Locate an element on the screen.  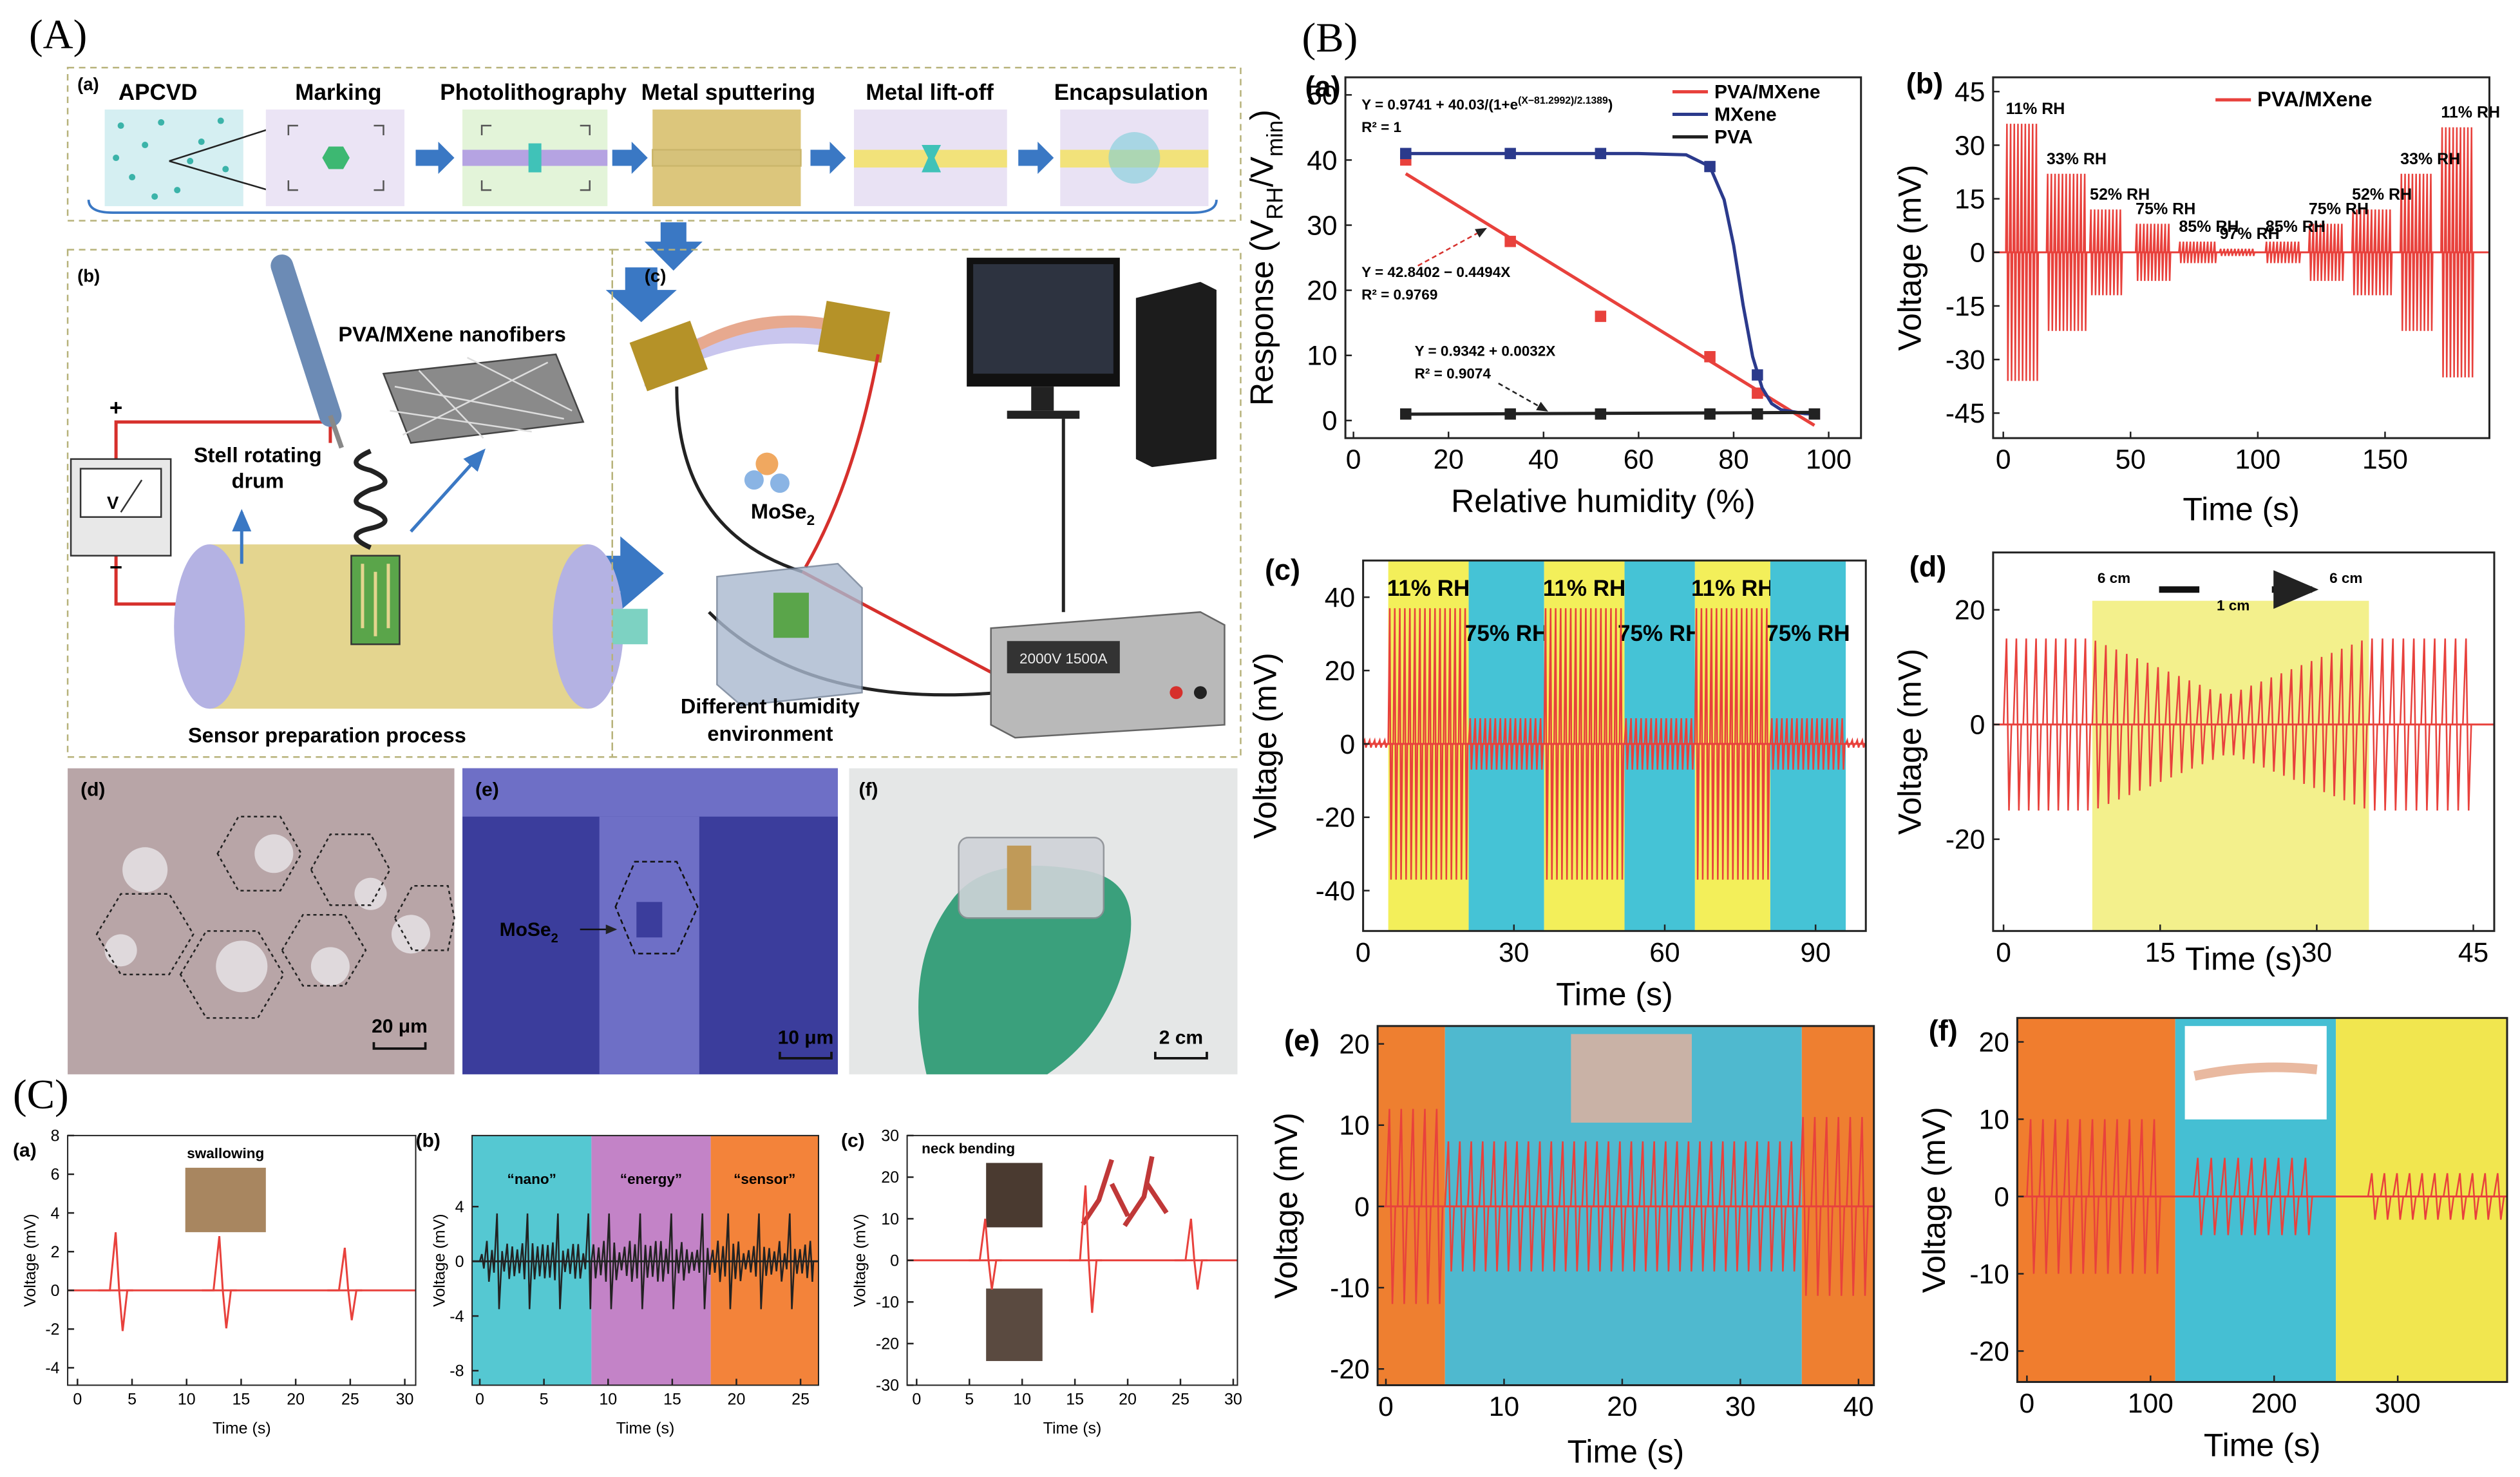
screen is located at coordinates (1043, 319).